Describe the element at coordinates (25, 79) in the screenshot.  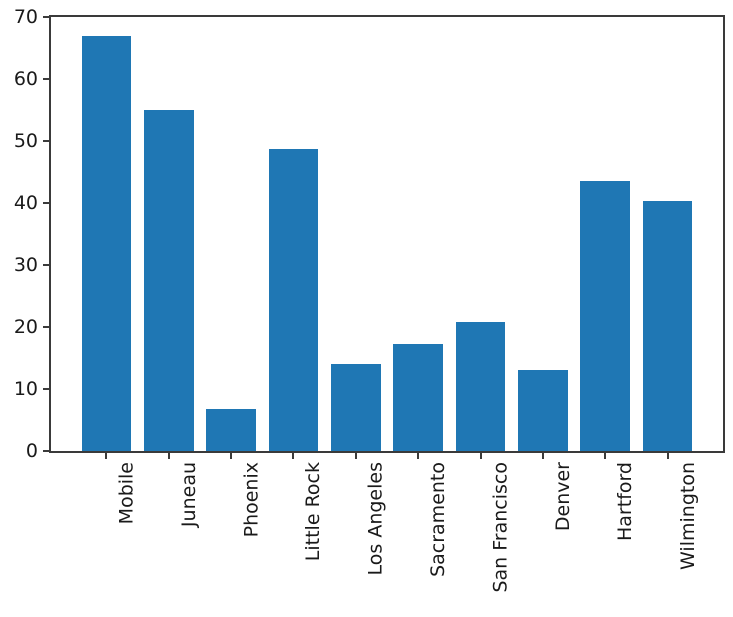
I see `y-tick-label: 60` at that location.